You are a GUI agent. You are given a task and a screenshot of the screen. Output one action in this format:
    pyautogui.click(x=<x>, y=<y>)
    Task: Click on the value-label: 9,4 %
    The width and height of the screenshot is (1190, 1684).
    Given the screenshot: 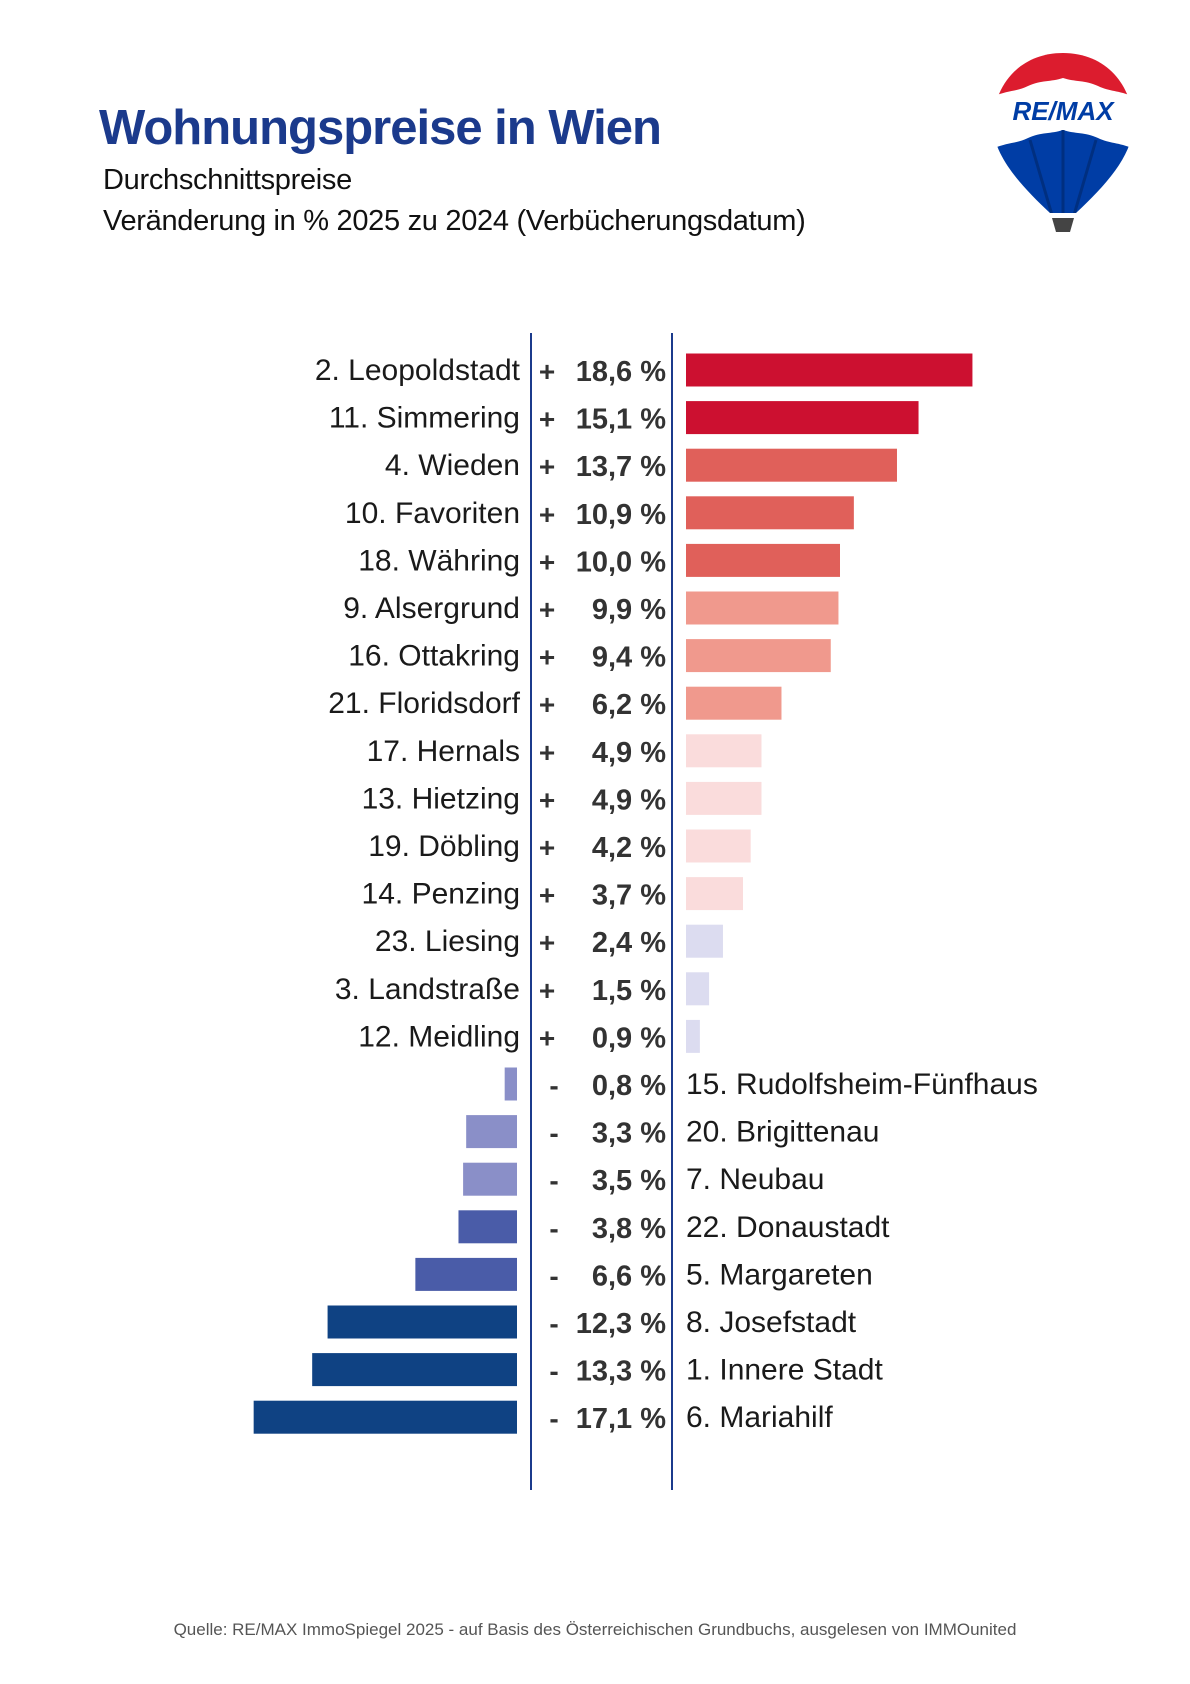 What is the action you would take?
    pyautogui.click(x=629, y=658)
    